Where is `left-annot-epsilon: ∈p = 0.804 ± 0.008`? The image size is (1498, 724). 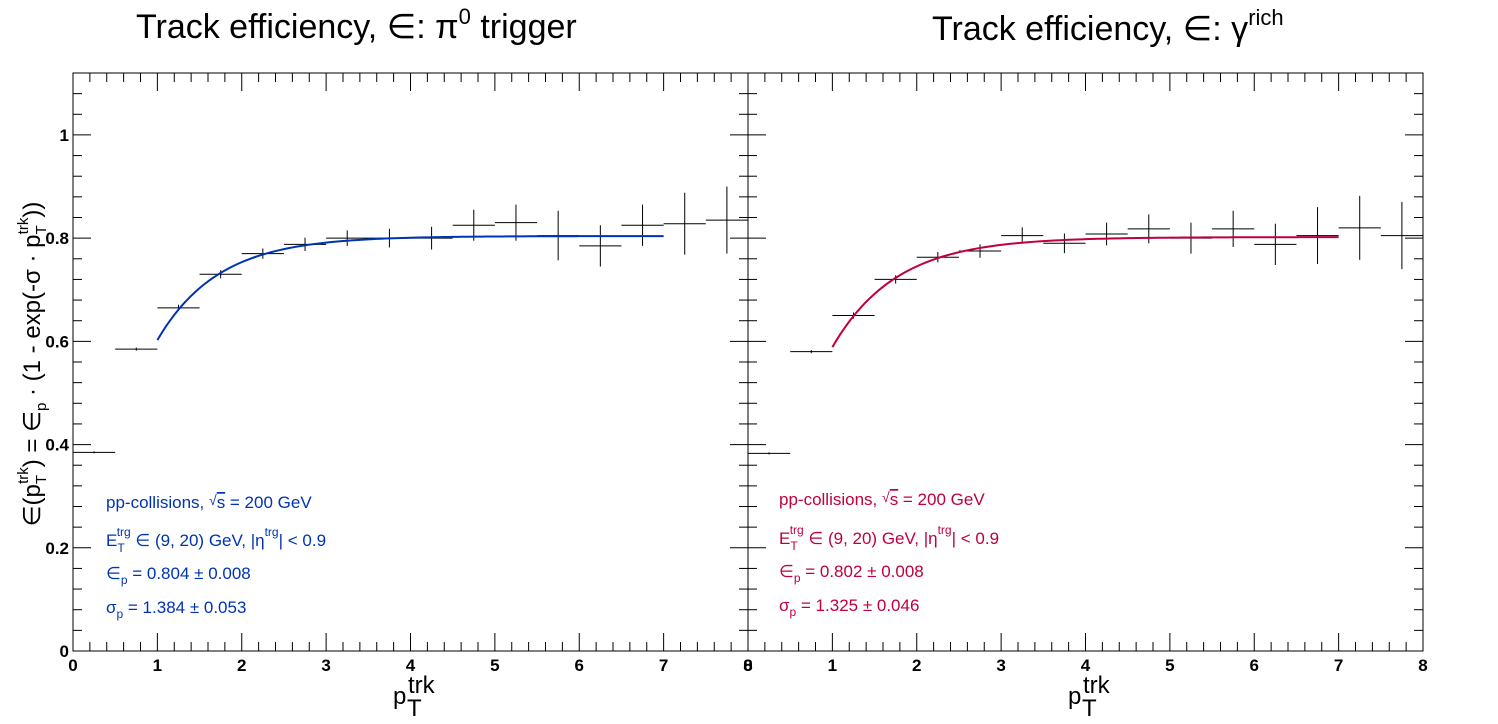 left-annot-epsilon: ∈p = 0.804 ± 0.008 is located at coordinates (178, 575).